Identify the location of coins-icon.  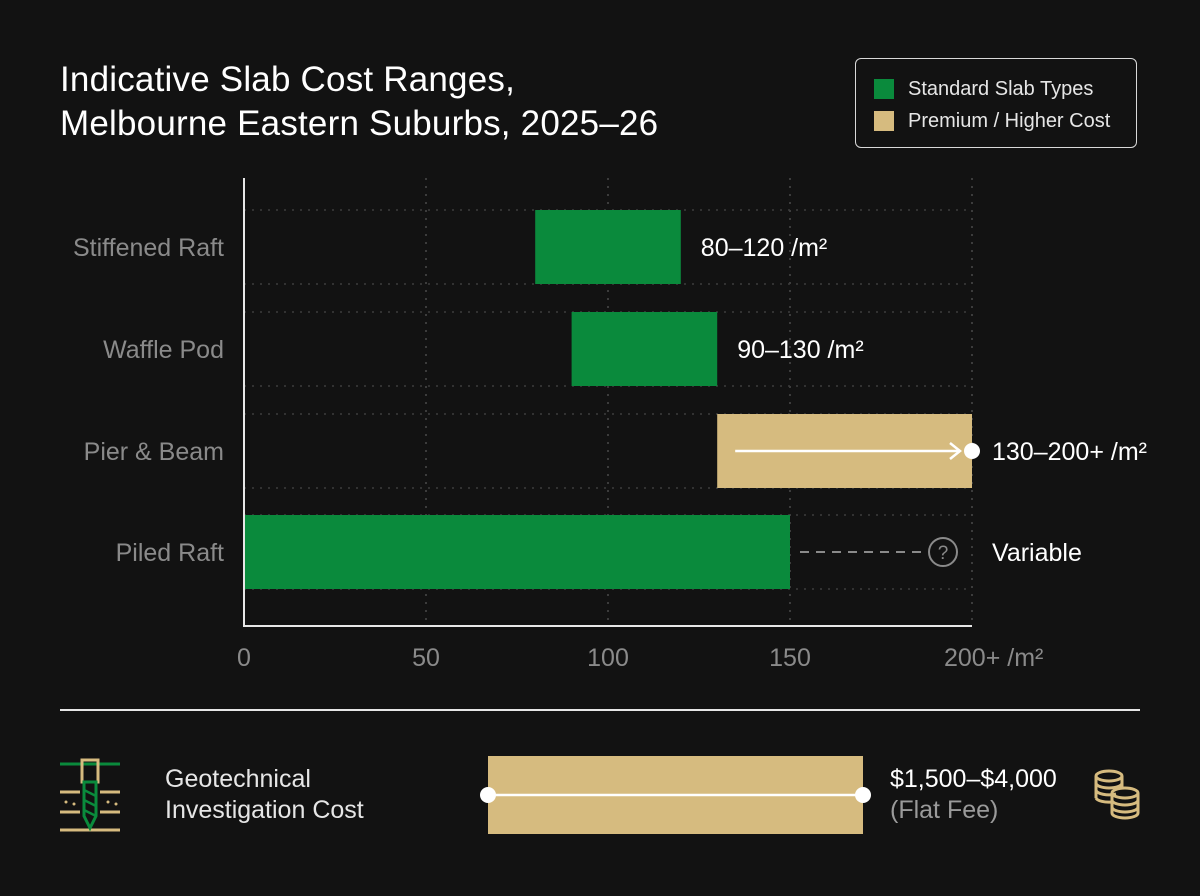
(1117, 794).